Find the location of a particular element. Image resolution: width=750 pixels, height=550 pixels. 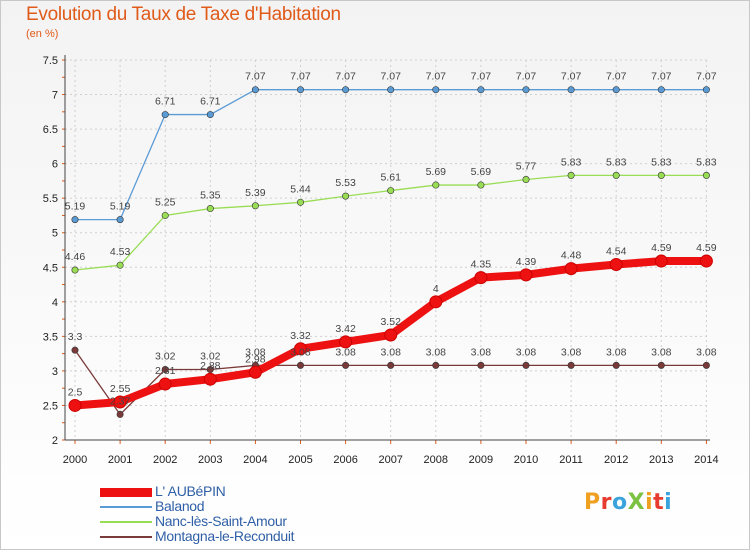

legend-swatch-balanod is located at coordinates (126, 507).